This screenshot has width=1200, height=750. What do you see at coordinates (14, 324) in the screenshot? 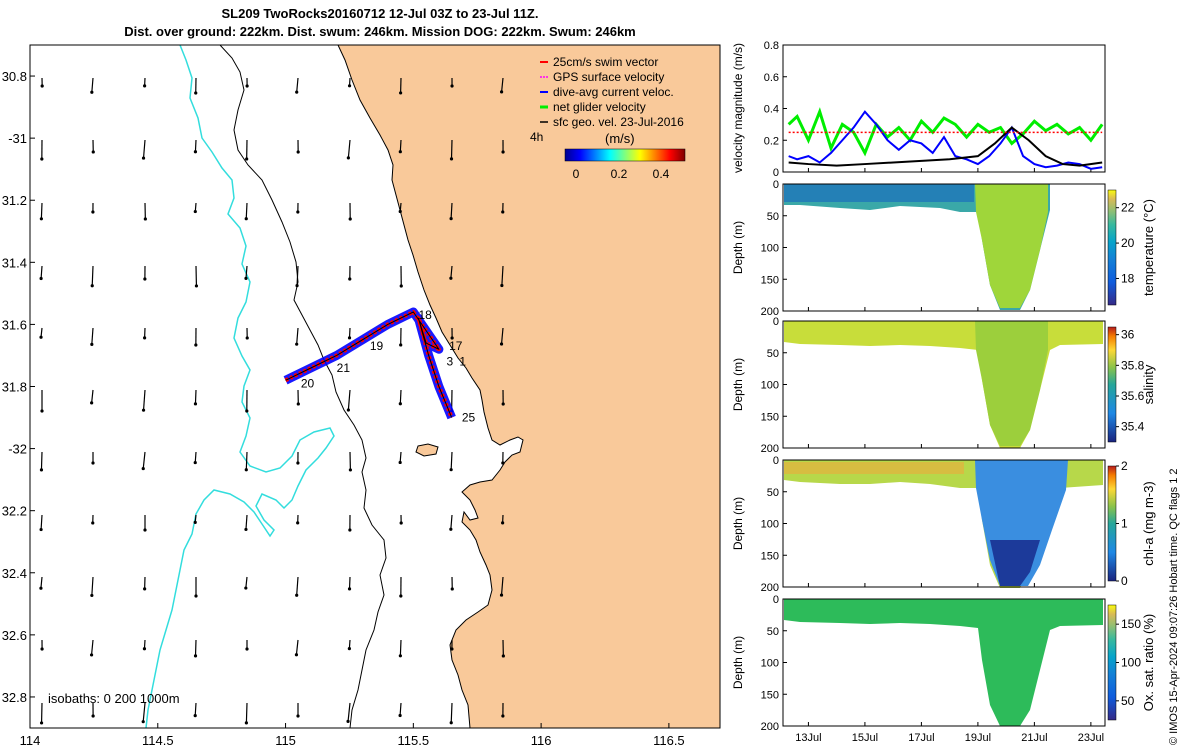
I see `map-ytick-label: 31.6` at bounding box center [14, 324].